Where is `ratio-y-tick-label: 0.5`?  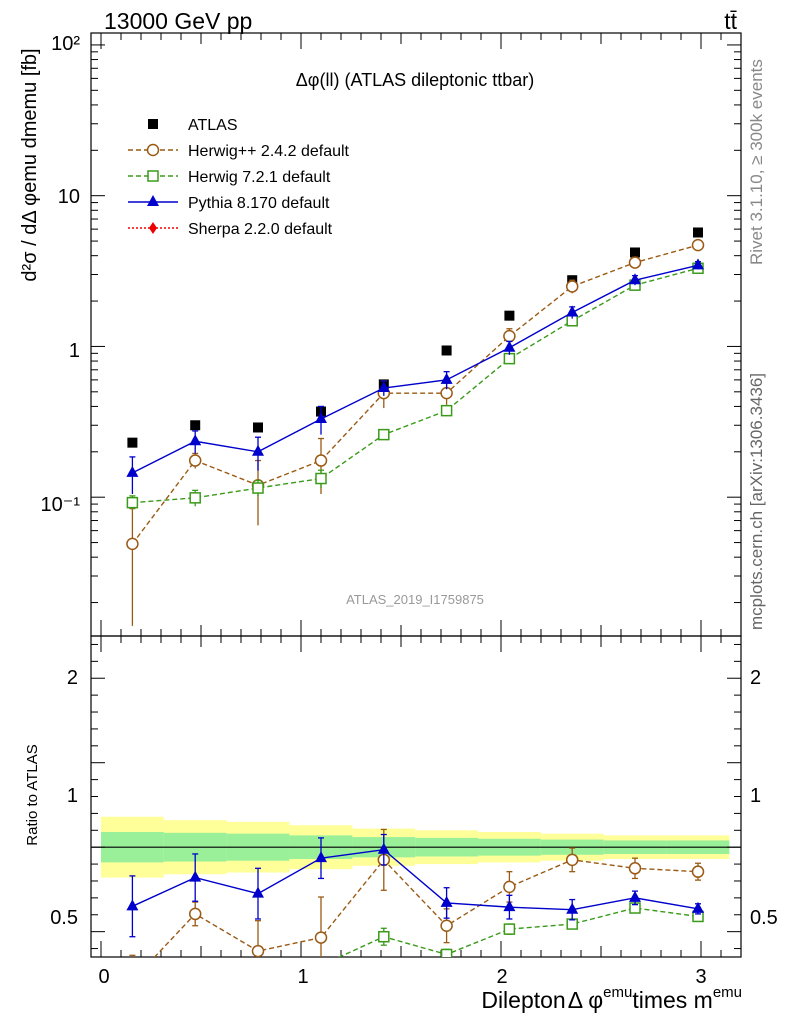 ratio-y-tick-label: 0.5 is located at coordinates (64, 918).